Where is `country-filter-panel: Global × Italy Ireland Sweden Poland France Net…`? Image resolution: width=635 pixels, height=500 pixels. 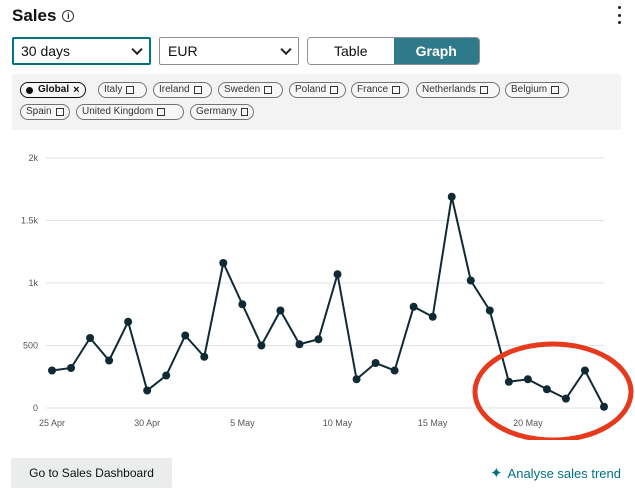
country-filter-panel: Global × Italy Ireland Sweden Poland France Net… is located at coordinates (316, 102).